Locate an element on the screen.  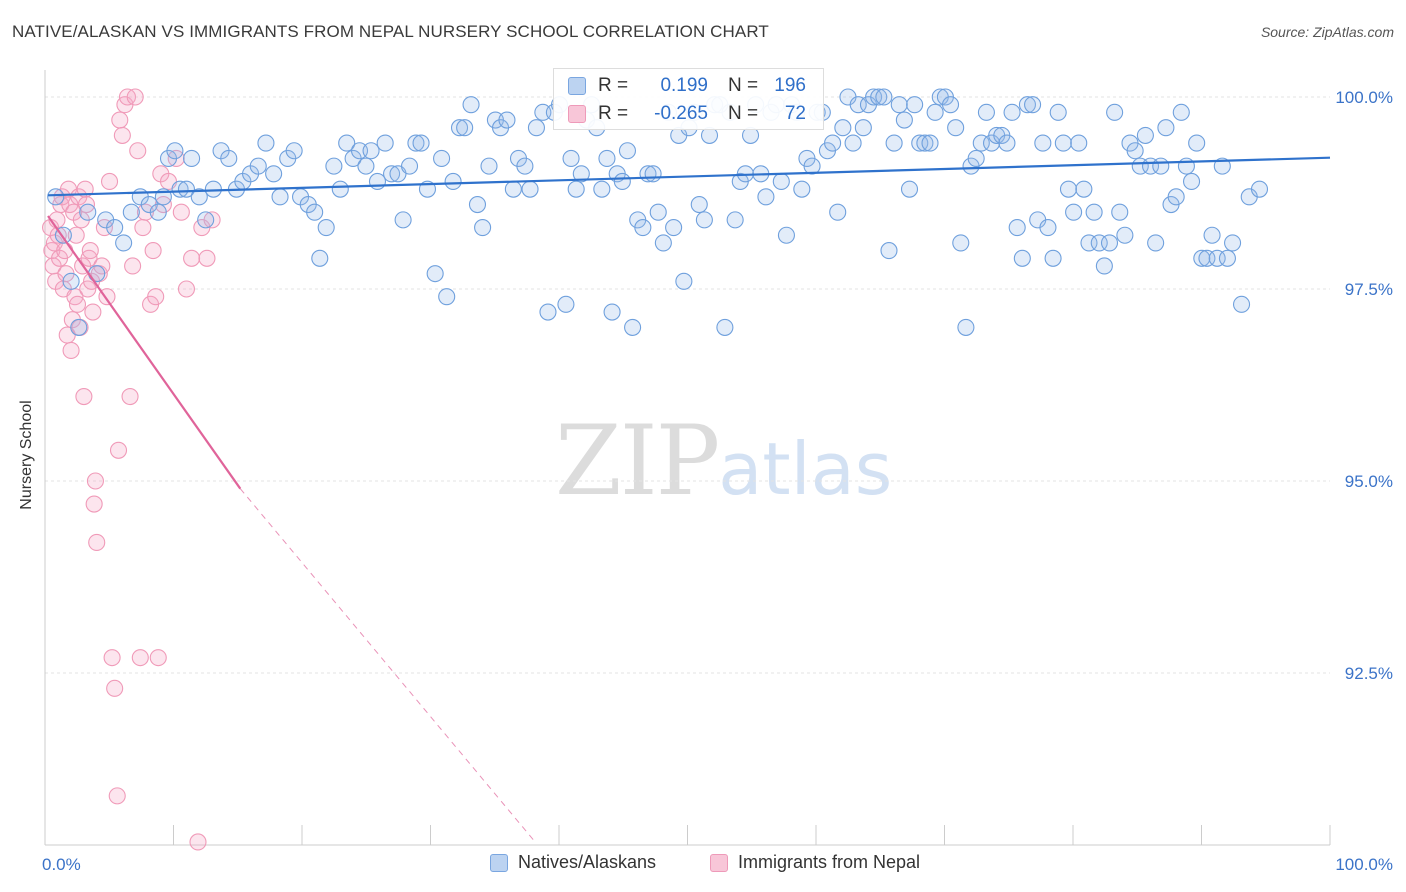
watermark: ZIPatlas is located at coordinates (723, 461).